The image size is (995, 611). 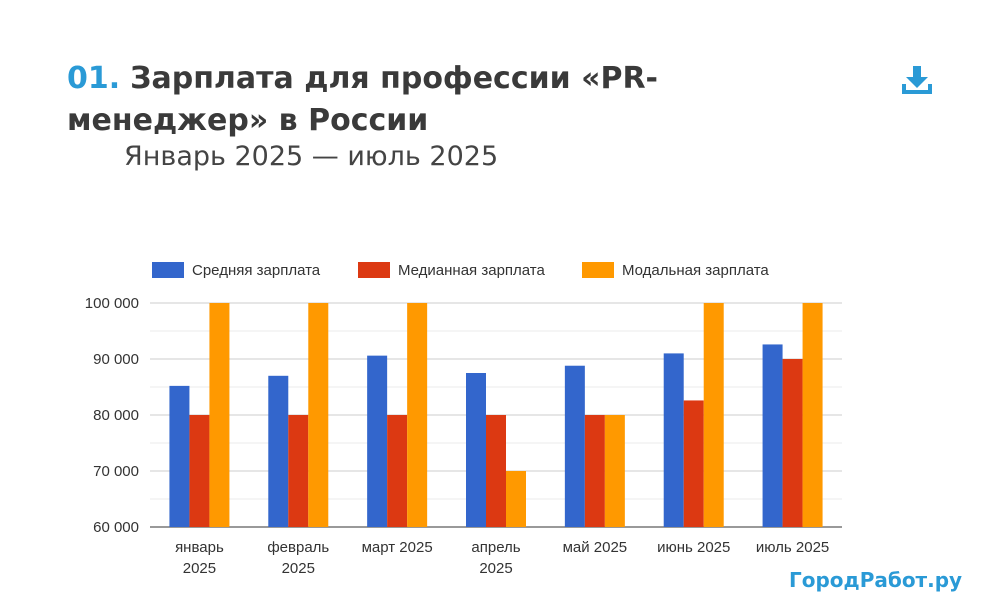 I want to click on x-tick-label: март 2025, so click(x=397, y=547).